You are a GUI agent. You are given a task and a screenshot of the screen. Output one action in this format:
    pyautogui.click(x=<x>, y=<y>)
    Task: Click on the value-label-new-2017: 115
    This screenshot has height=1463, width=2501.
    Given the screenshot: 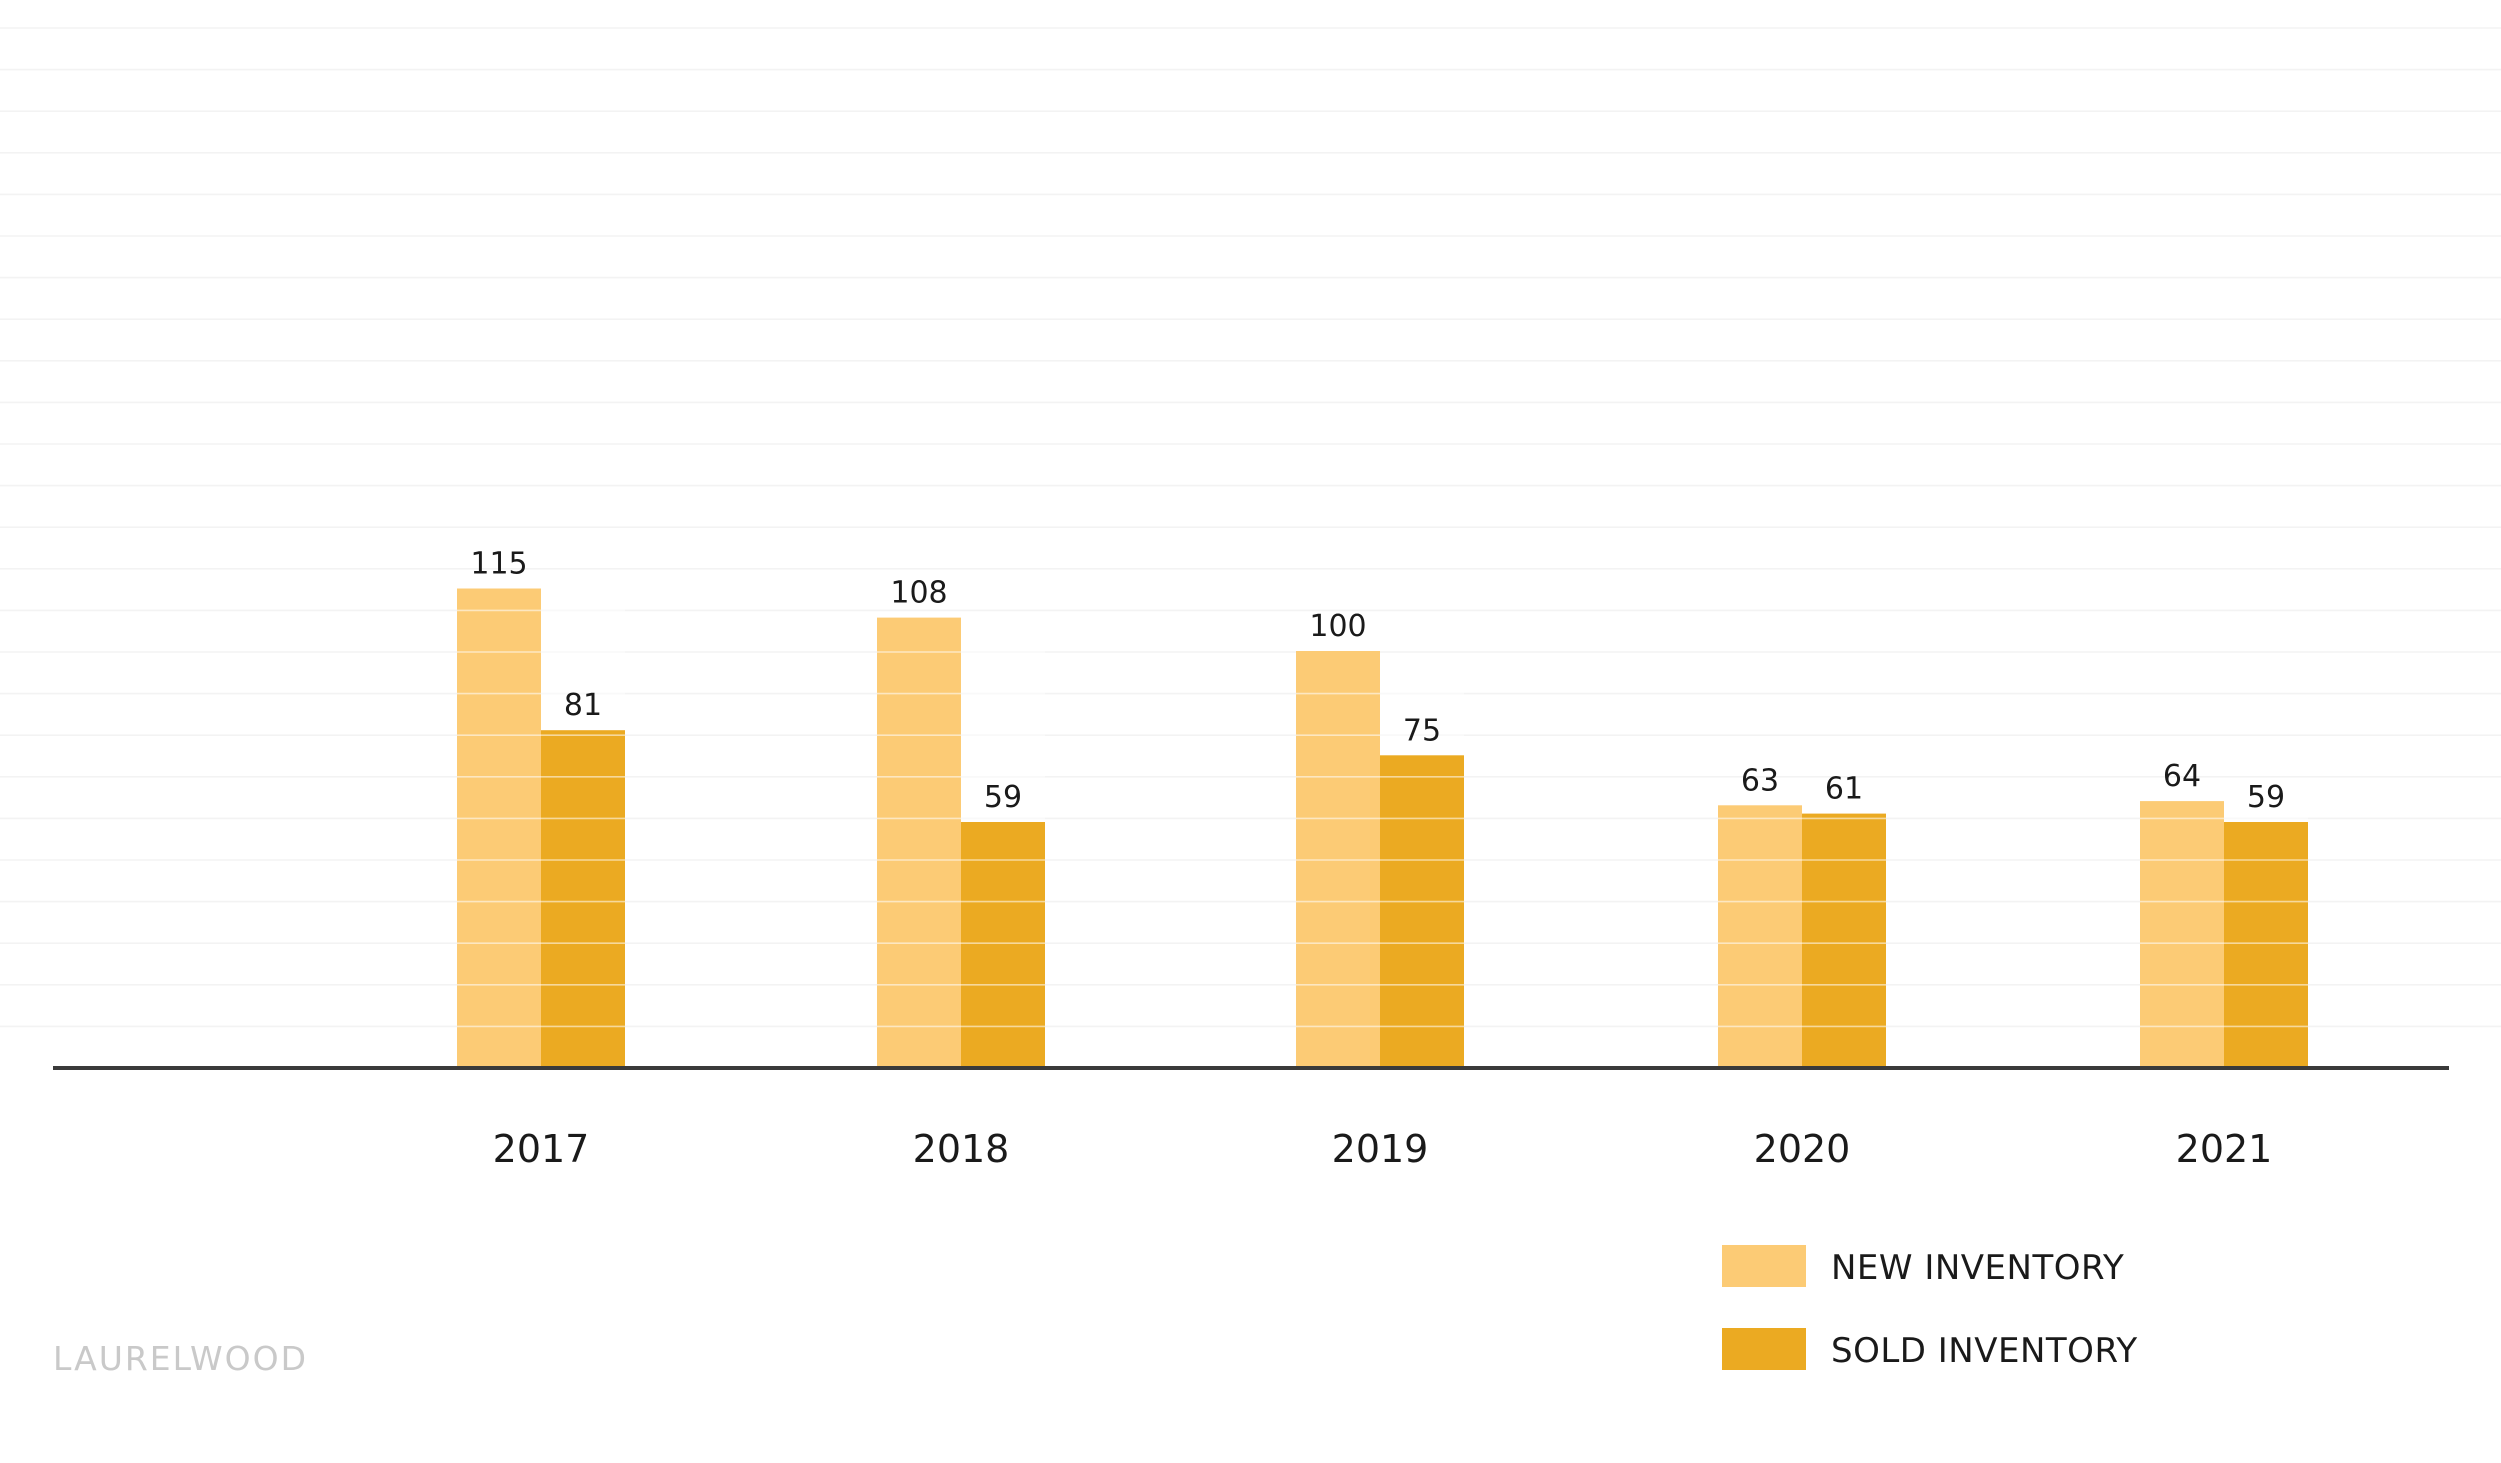 What is the action you would take?
    pyautogui.click(x=498, y=564)
    